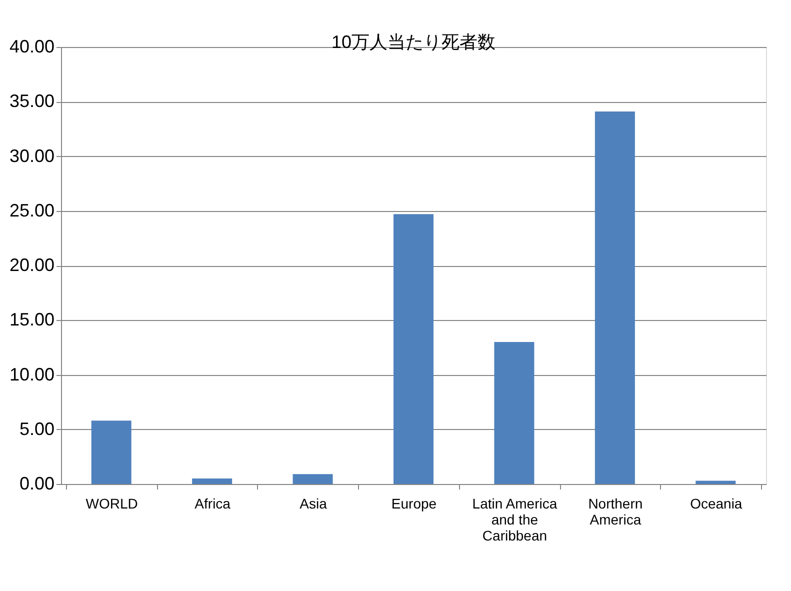 This screenshot has height=591, width=791. Describe the element at coordinates (31, 320) in the screenshot. I see `y-tick-label: 15.00` at that location.